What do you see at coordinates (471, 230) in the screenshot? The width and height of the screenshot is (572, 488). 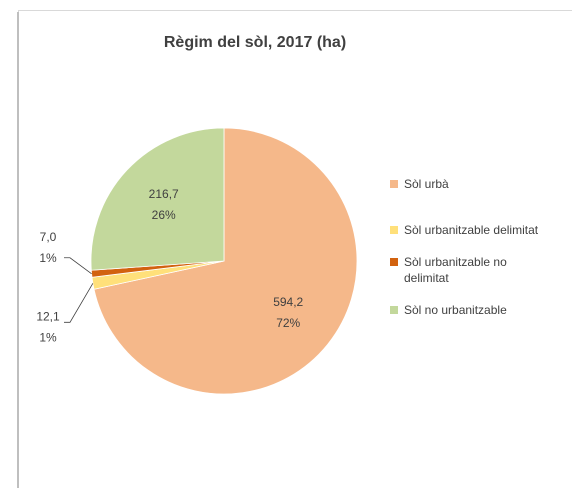 I see `legend-label: Sòl urbanitzable delimitat` at bounding box center [471, 230].